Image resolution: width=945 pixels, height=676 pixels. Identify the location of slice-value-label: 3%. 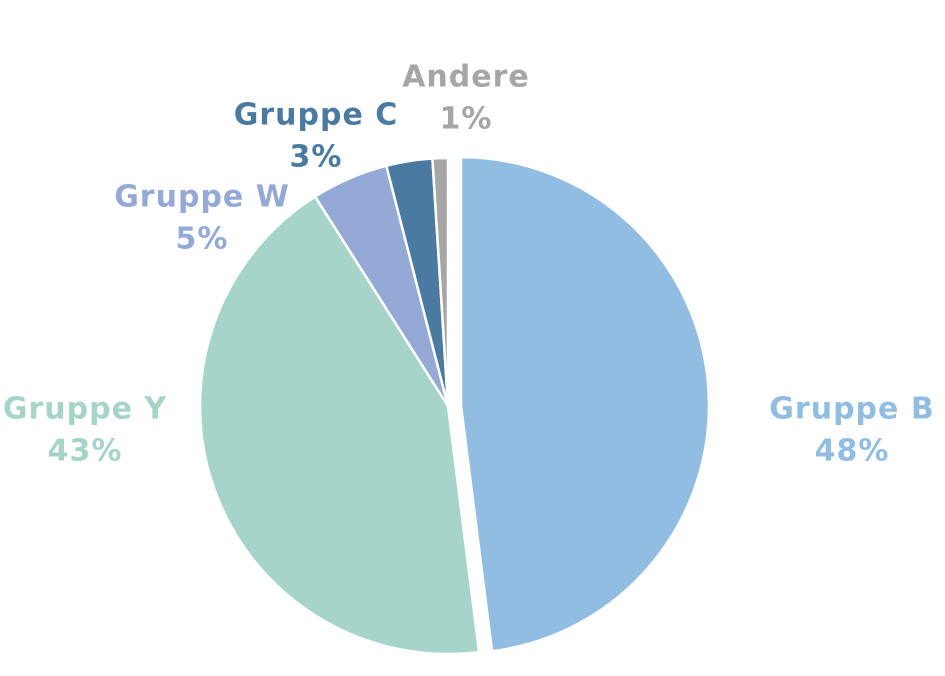
(316, 157).